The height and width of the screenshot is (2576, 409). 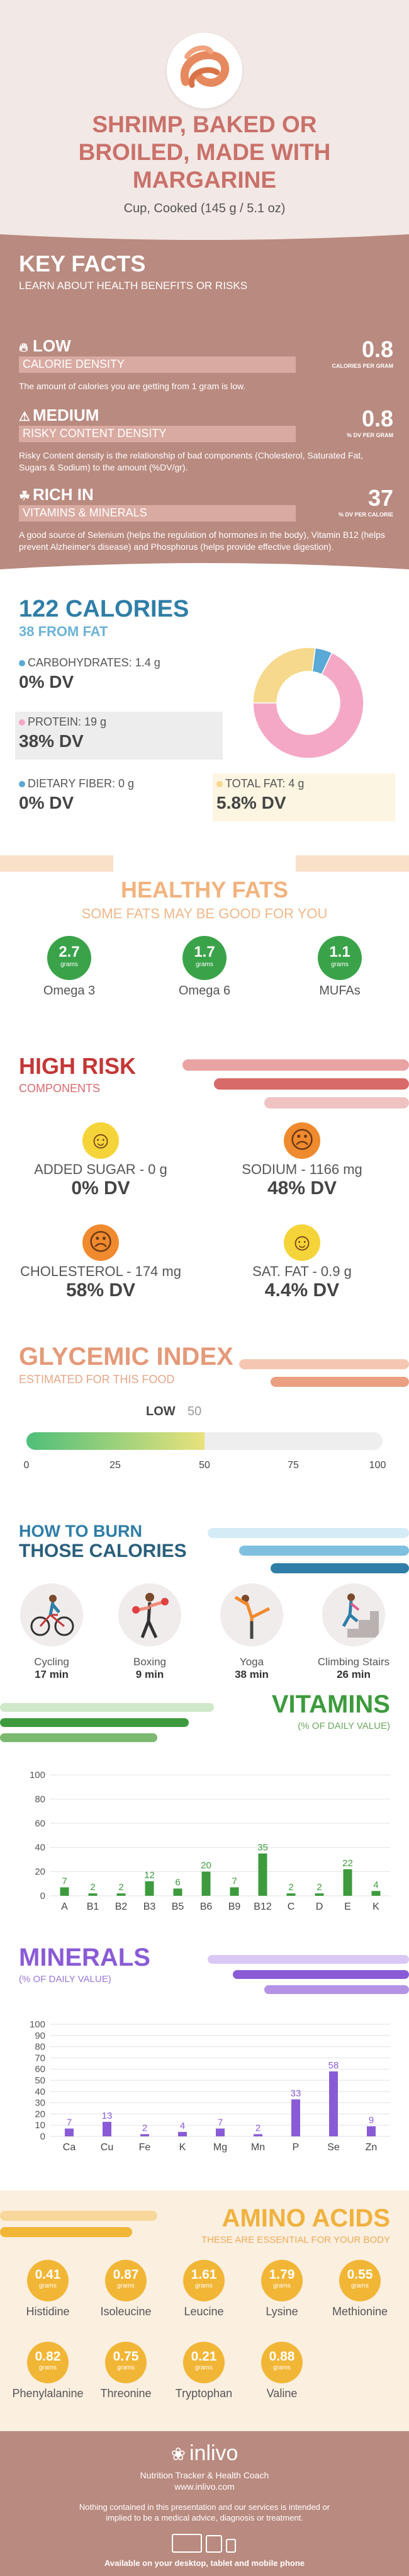 I want to click on nutrient-dv: 0% DV, so click(x=47, y=682).